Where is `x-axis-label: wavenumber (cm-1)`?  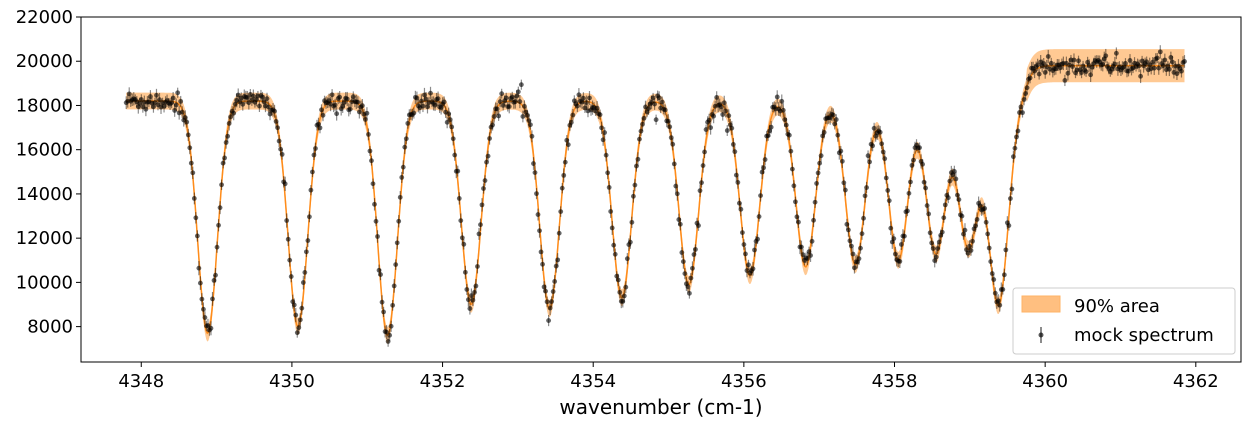
x-axis-label: wavenumber (cm-1) is located at coordinates (660, 407).